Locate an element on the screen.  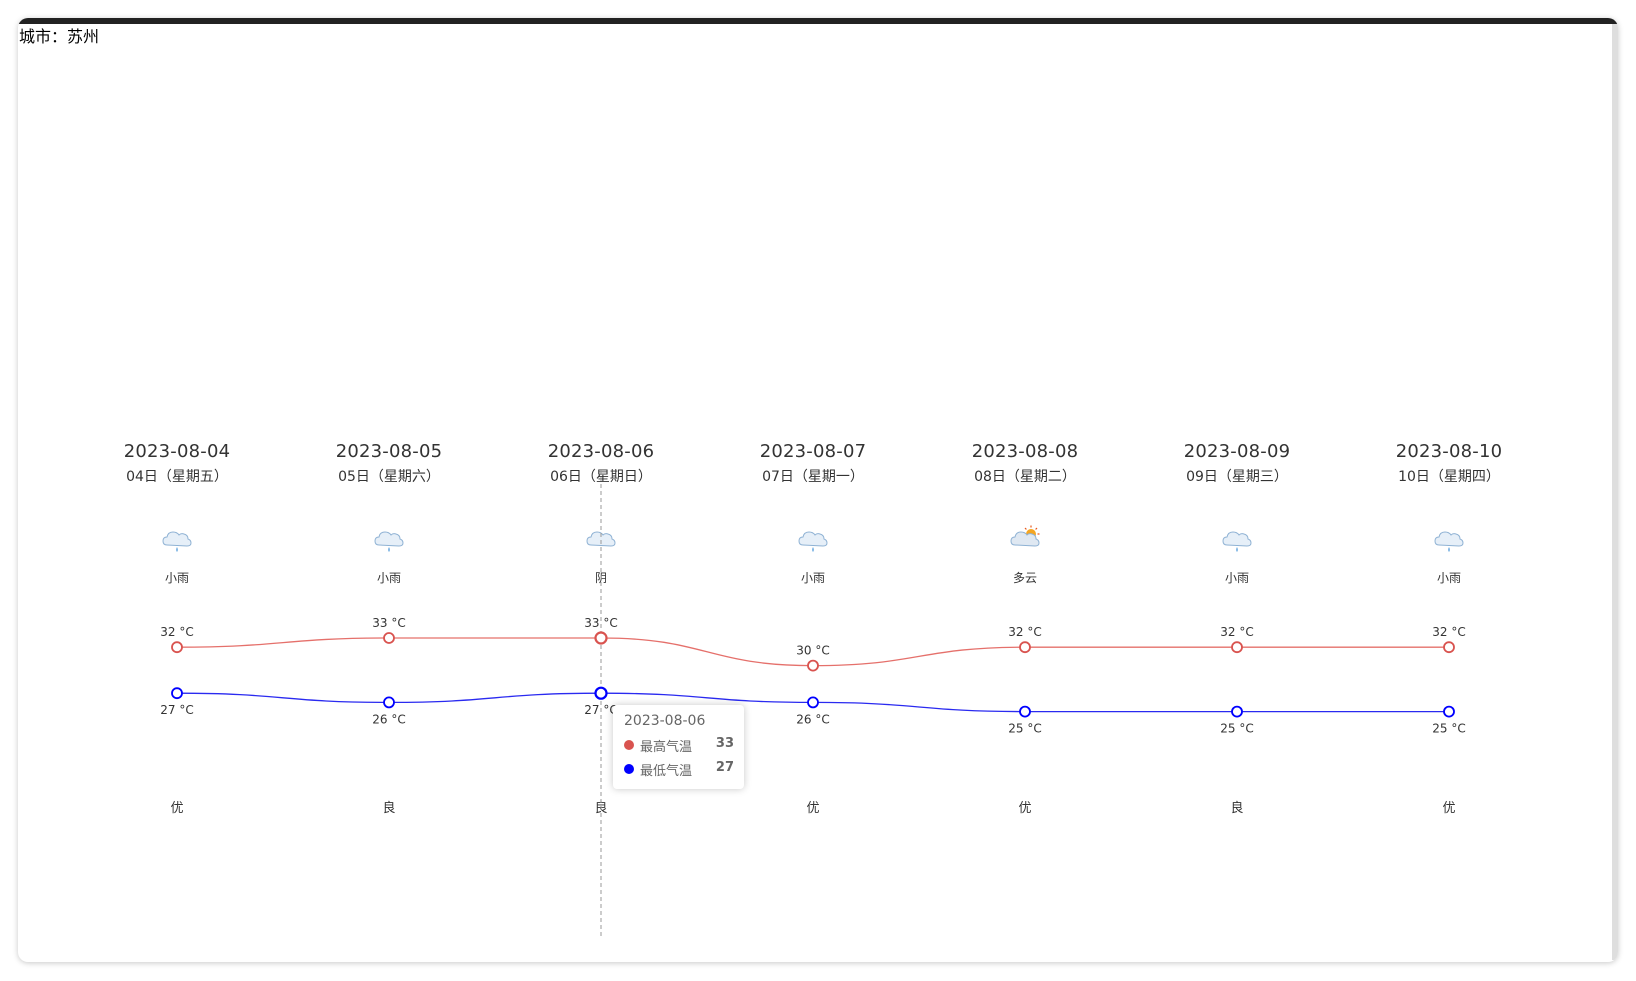
tooltip-low-name: 最低气温 is located at coordinates (666, 771).